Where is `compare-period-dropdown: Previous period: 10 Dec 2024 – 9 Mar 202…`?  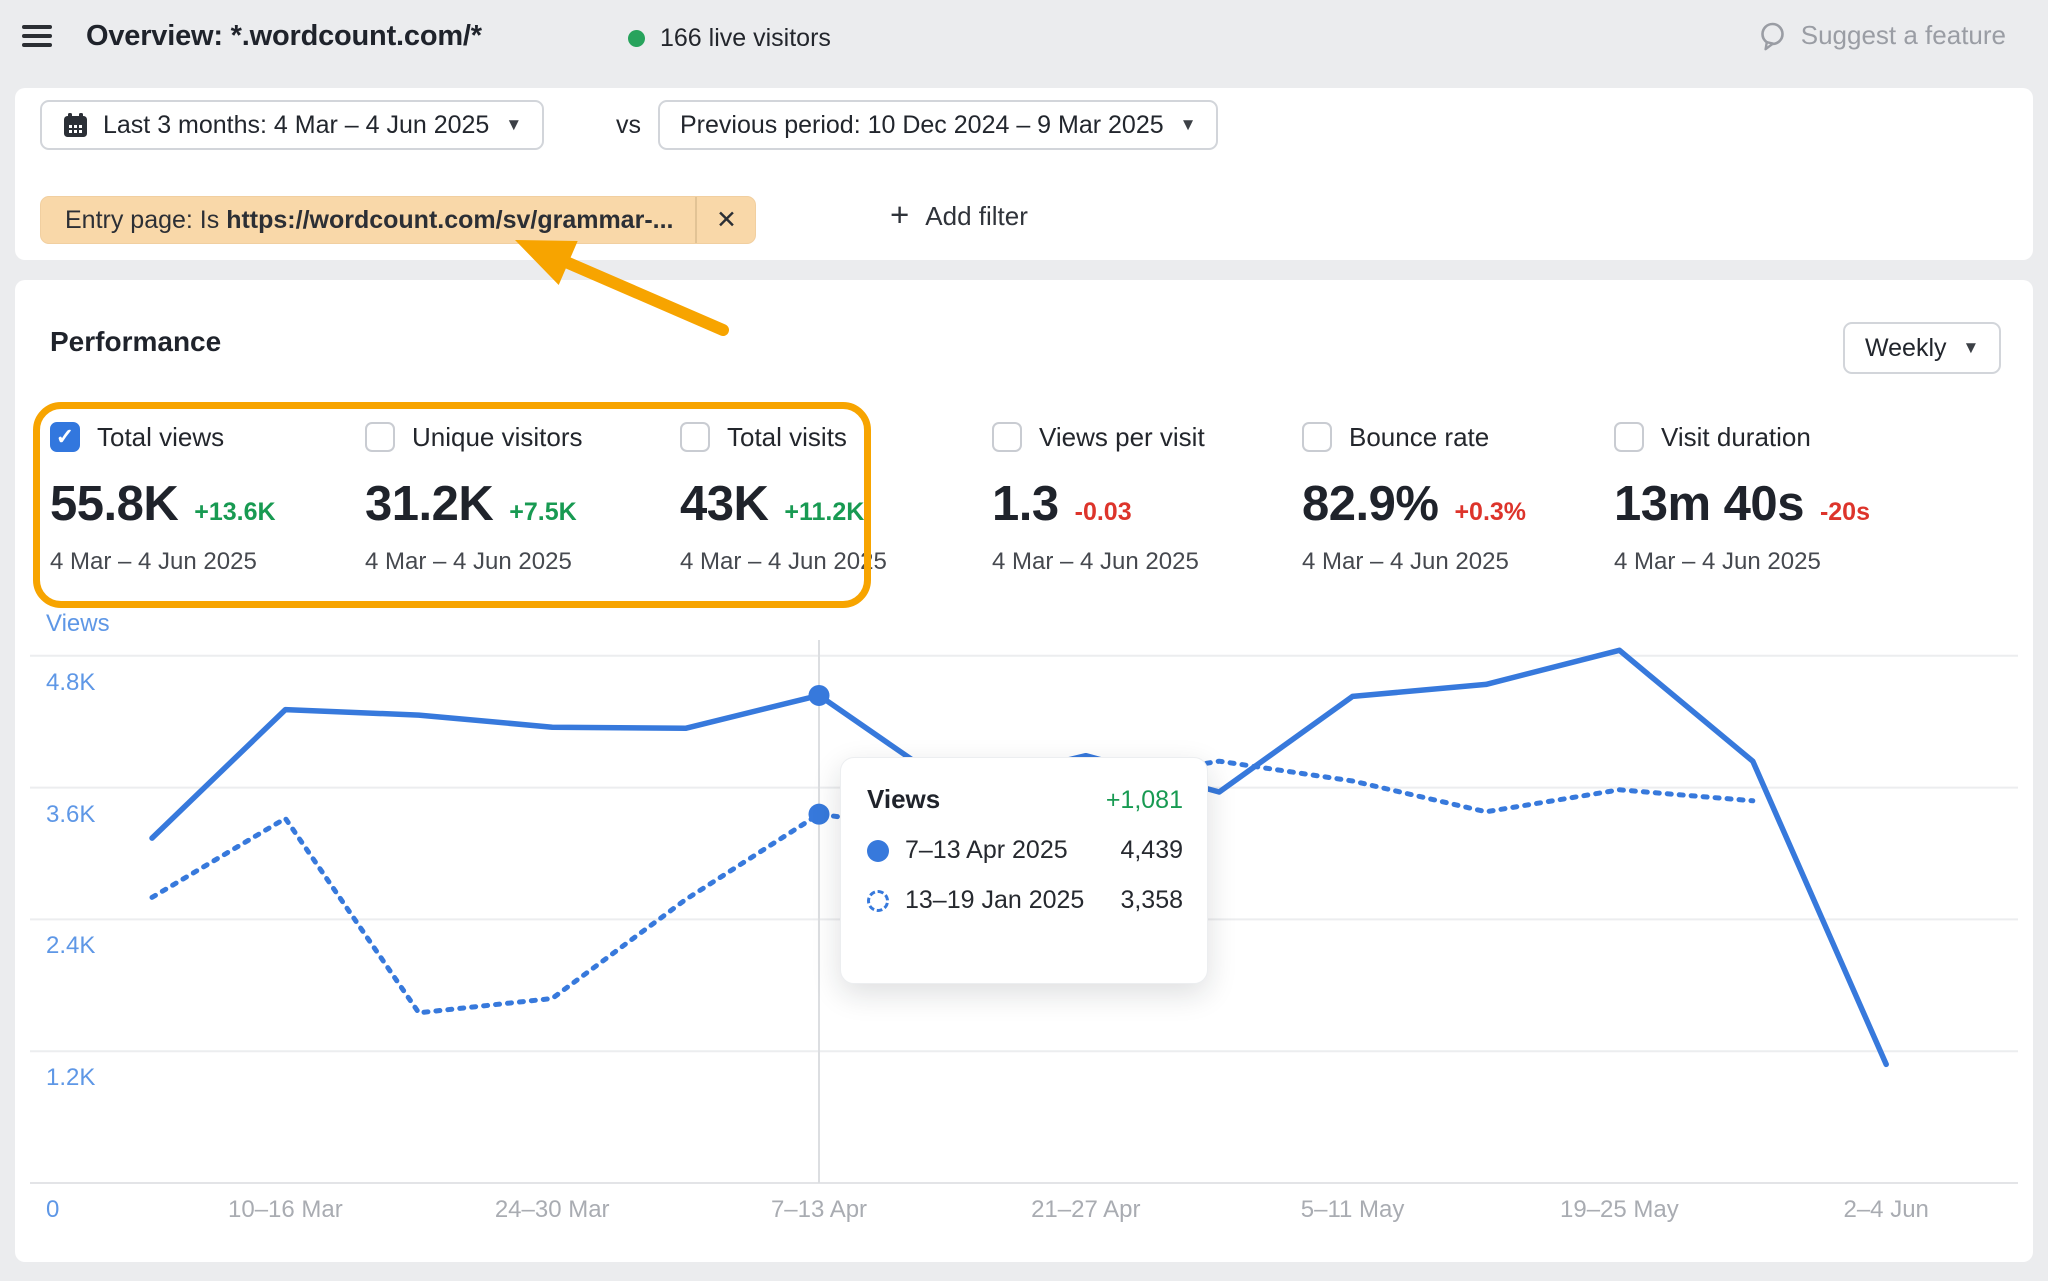
compare-period-dropdown: Previous period: 10 Dec 2024 – 9 Mar 202… is located at coordinates (938, 125).